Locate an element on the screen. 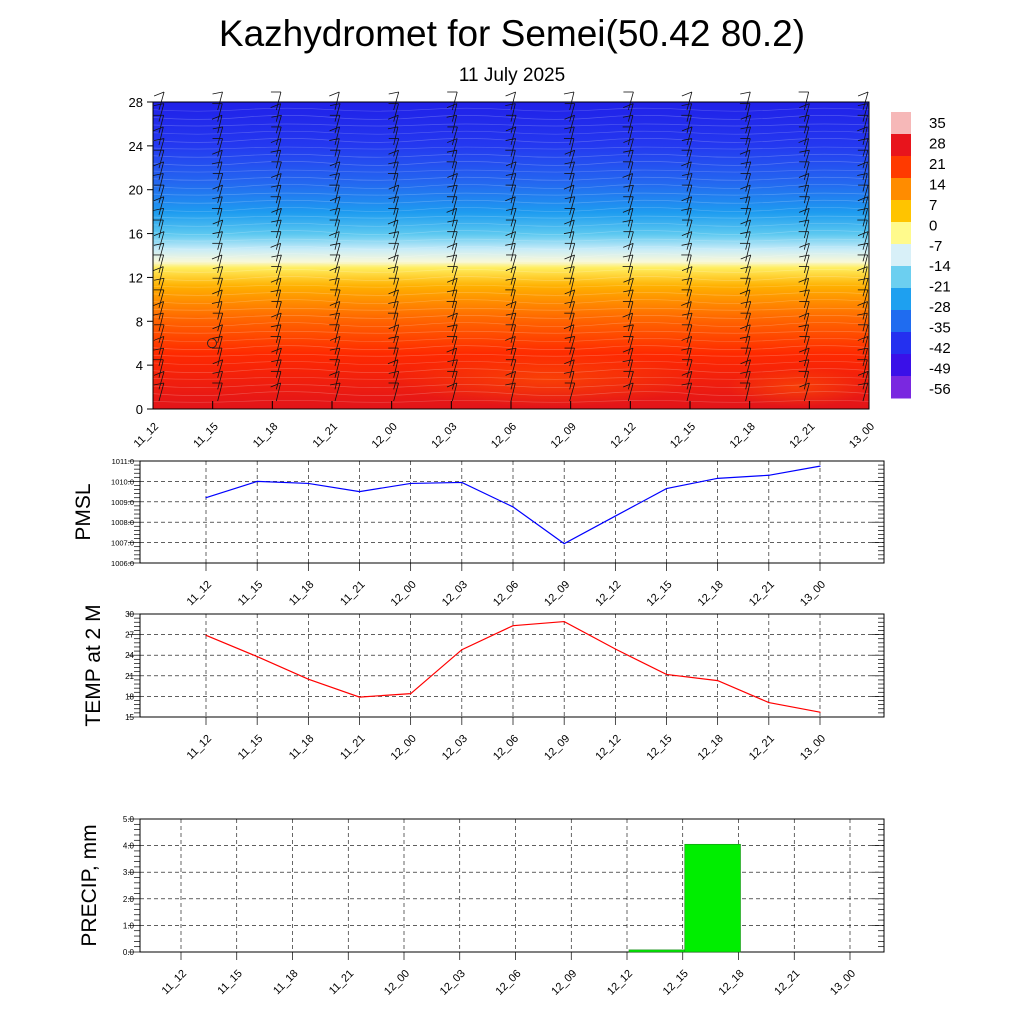 This screenshot has height=1024, width=1024. y-tick-label: 27 is located at coordinates (129, 635).